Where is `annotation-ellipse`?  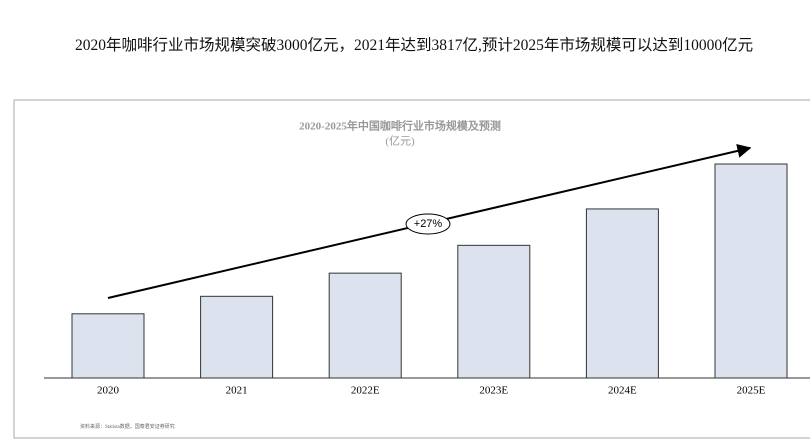 annotation-ellipse is located at coordinates (428, 224).